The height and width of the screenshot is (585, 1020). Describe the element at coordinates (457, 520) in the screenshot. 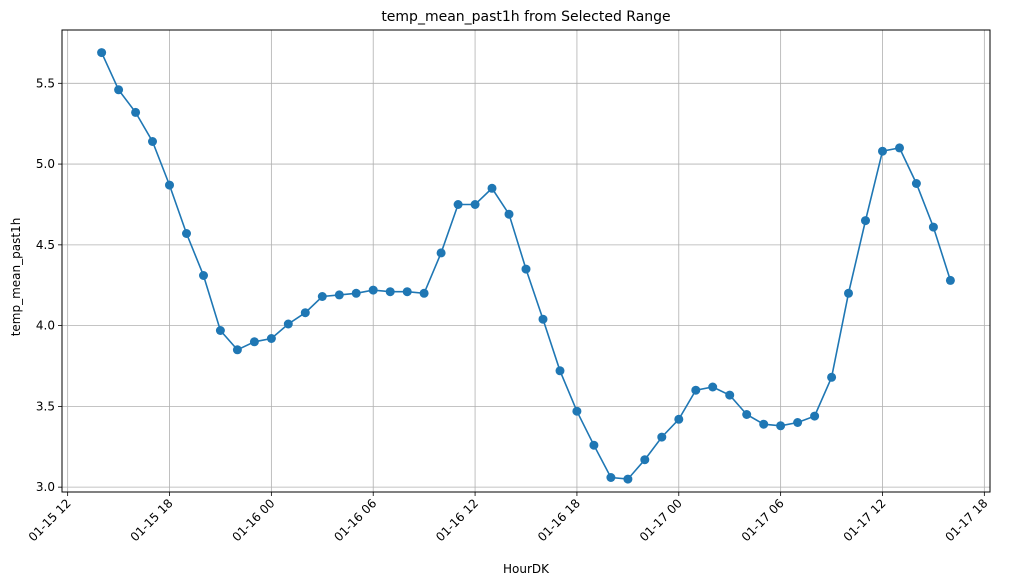

I see `x-tick-label: 01-16 12` at that location.